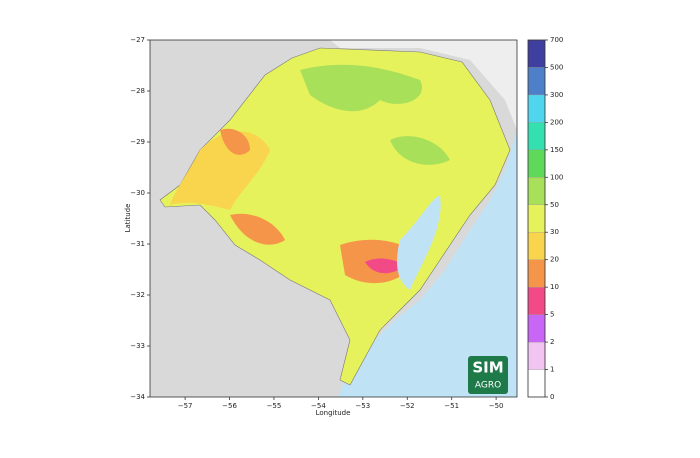 This screenshot has height=458, width=700. I want to click on colorbar-tick-label: 1, so click(552, 370).